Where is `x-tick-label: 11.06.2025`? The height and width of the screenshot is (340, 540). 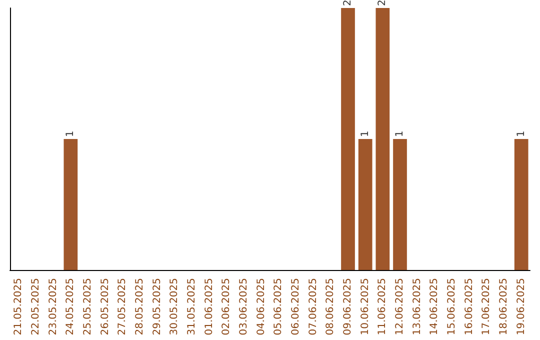
x-tick-label: 11.06.2025 is located at coordinates (382, 307).